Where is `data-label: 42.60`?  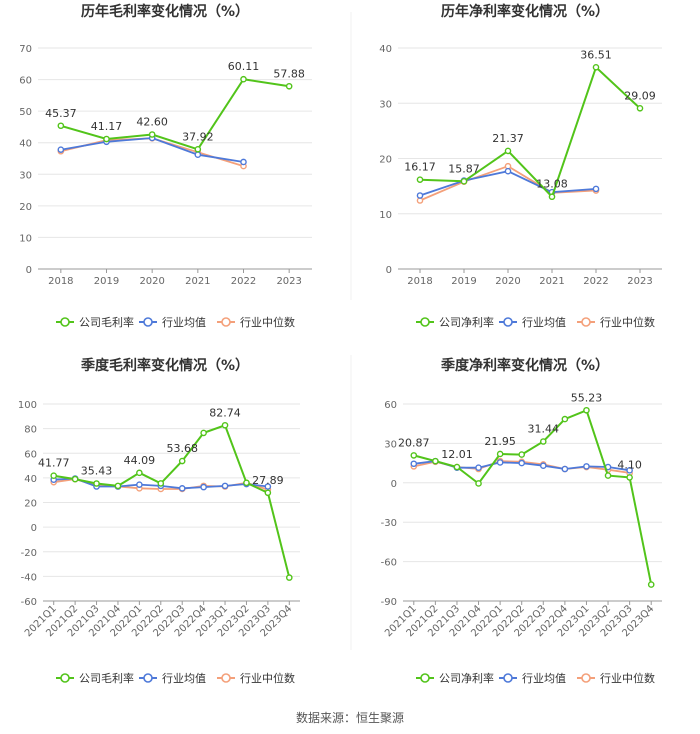
data-label: 42.60 is located at coordinates (152, 122).